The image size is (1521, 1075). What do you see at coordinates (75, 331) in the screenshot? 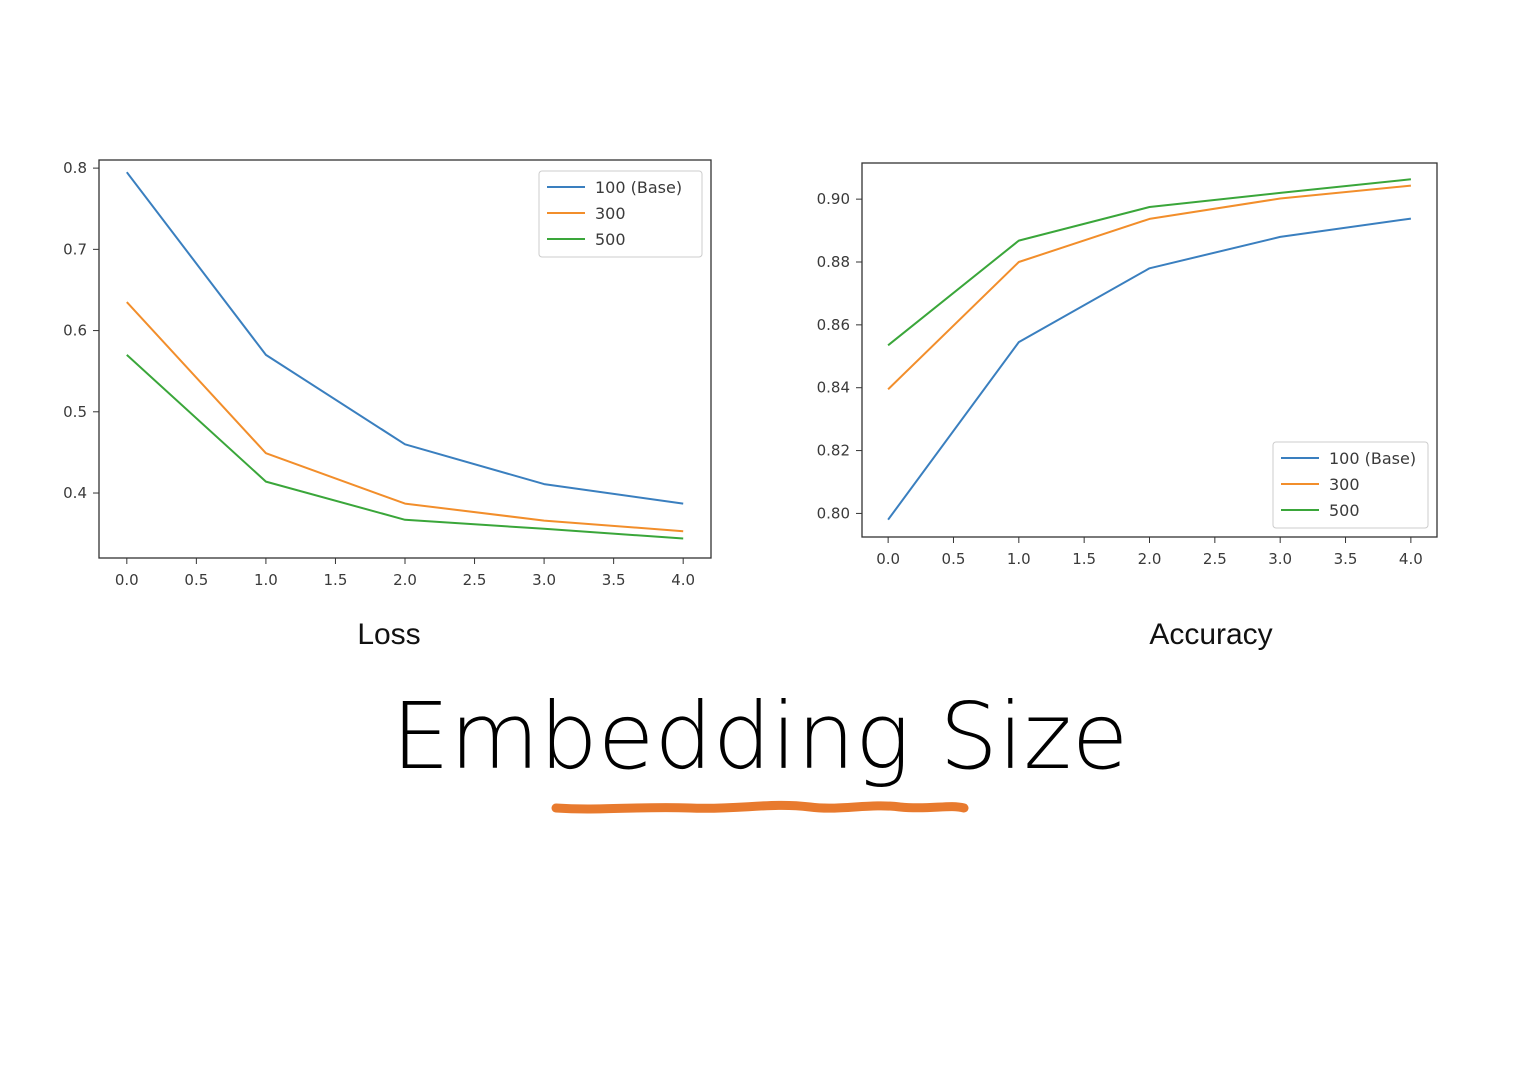
I see `y-tick-label: 0.6` at bounding box center [75, 331].